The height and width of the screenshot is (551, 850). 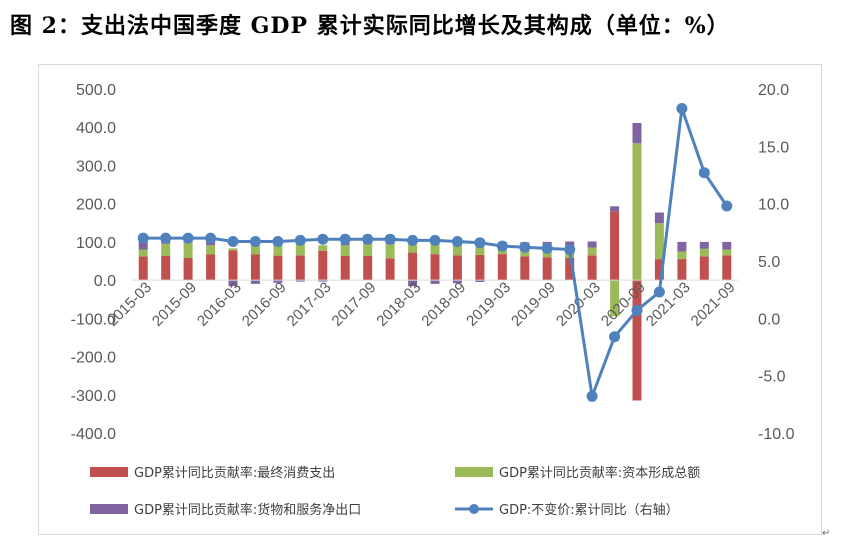 What do you see at coordinates (309, 304) in the screenshot?
I see `x-tick-label: 2017-03` at bounding box center [309, 304].